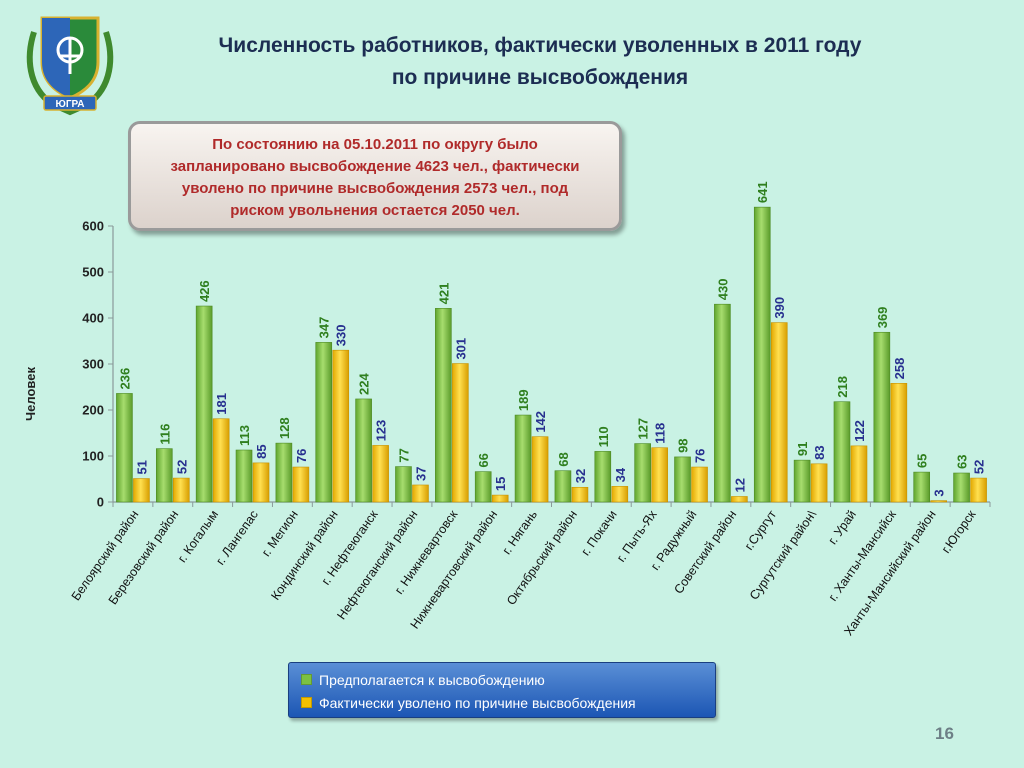  What do you see at coordinates (819, 452) in the screenshot?
I see `data-label-actual: 83` at bounding box center [819, 452].